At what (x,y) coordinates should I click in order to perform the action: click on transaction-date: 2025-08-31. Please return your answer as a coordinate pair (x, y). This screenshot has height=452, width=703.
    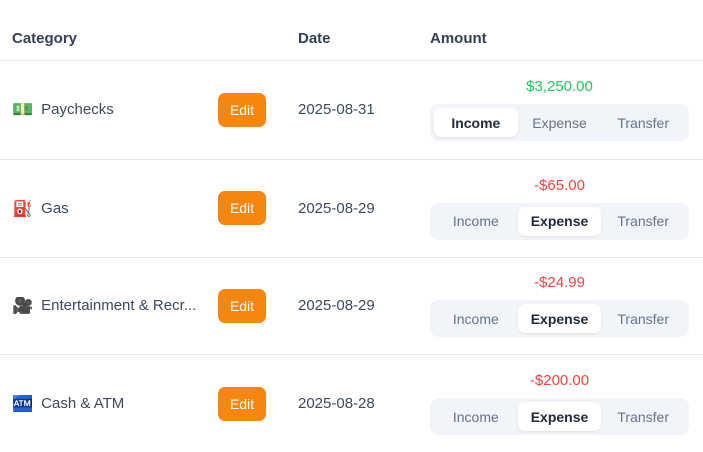
    Looking at the image, I should click on (336, 110).